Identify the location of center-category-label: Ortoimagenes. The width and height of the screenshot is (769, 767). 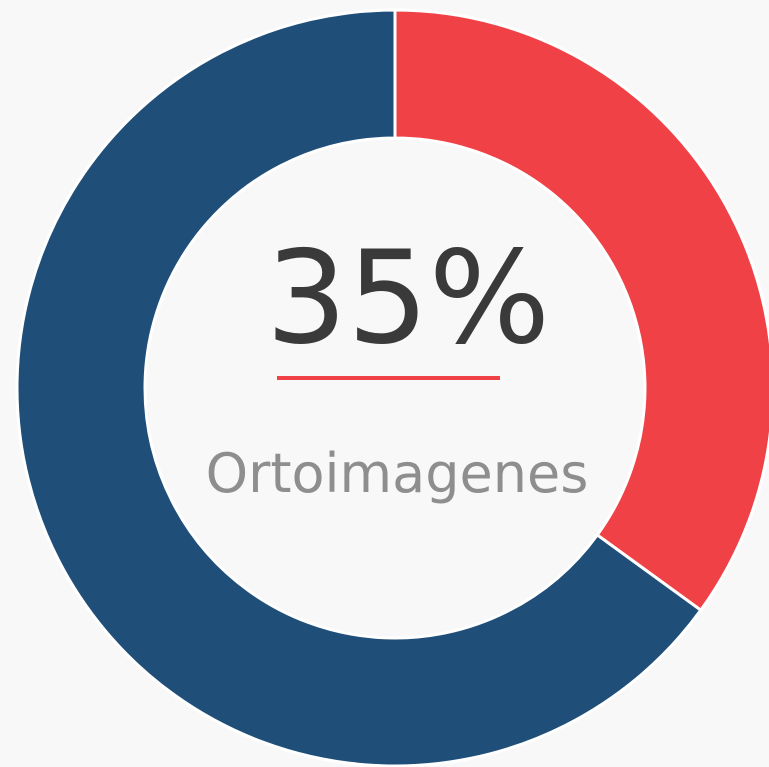
(397, 473).